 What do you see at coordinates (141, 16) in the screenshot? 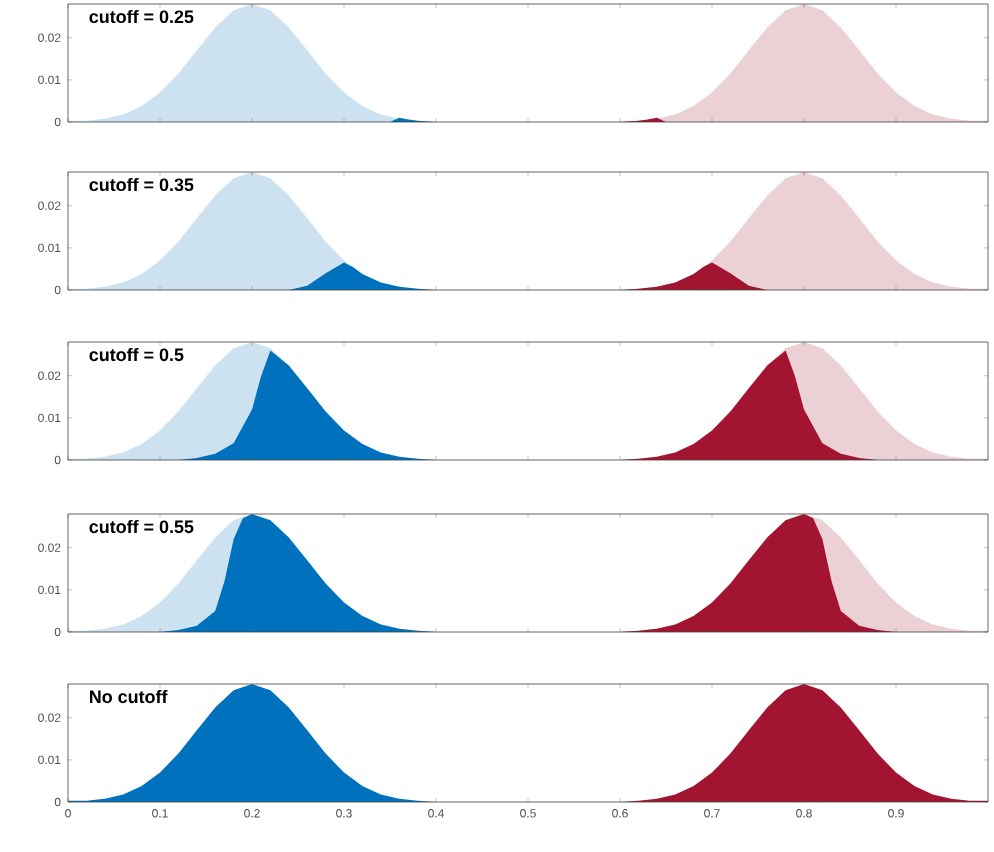
I see `chart-title: cutoff = 0.25` at bounding box center [141, 16].